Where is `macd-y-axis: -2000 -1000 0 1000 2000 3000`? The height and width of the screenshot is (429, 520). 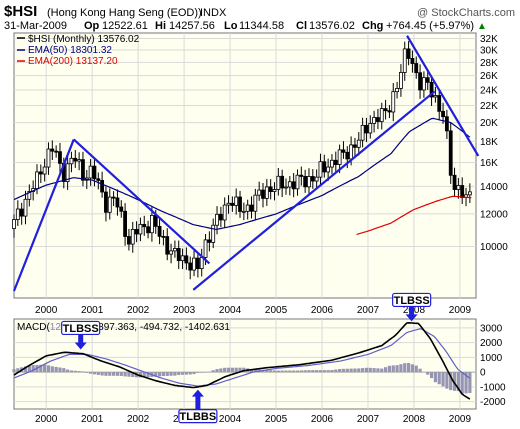
macd-y-axis: -2000 -1000 0 1000 2000 3000 is located at coordinates (493, 365).